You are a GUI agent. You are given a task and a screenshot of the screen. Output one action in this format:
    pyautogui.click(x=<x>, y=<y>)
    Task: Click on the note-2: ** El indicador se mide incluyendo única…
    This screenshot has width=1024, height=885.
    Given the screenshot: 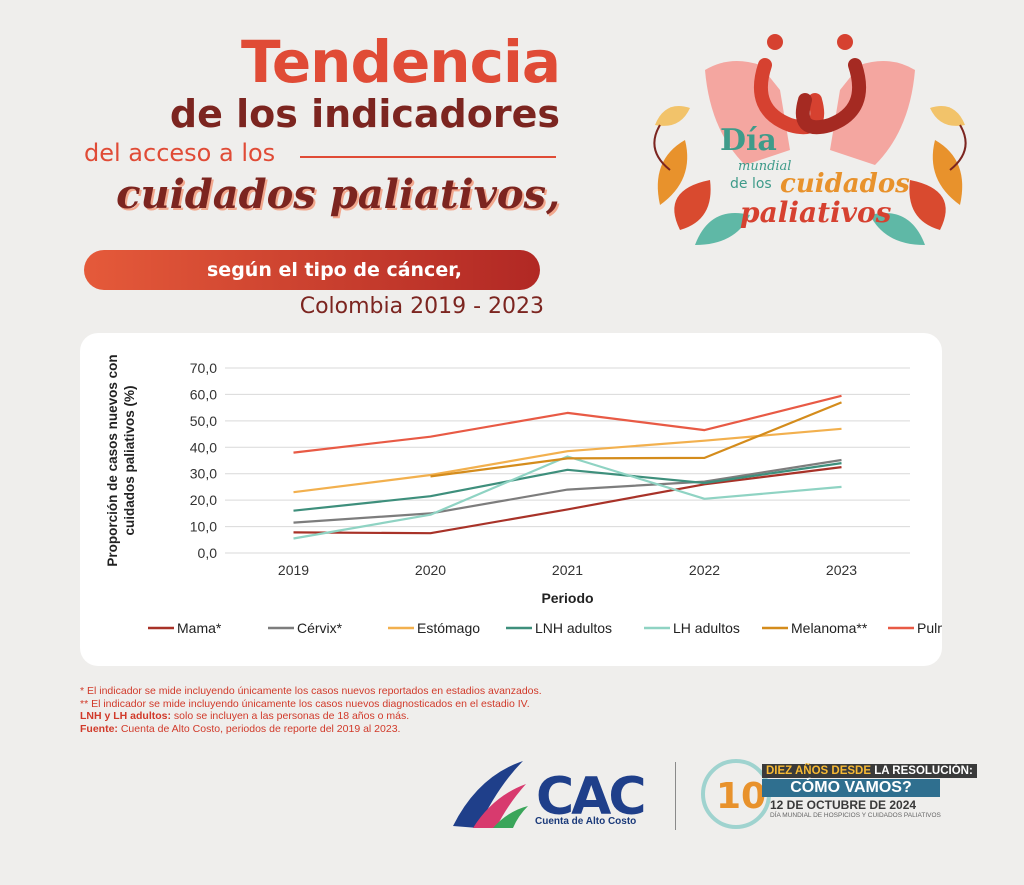 What is the action you would take?
    pyautogui.click(x=305, y=703)
    